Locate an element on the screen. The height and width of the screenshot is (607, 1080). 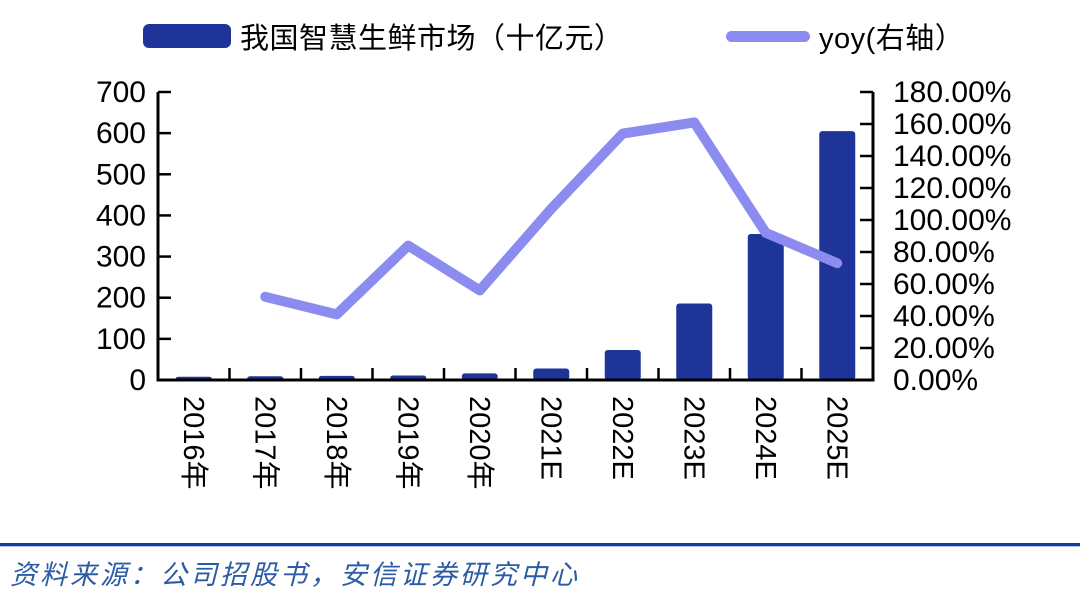
left-axis-label: 300 is located at coordinates (121, 257).